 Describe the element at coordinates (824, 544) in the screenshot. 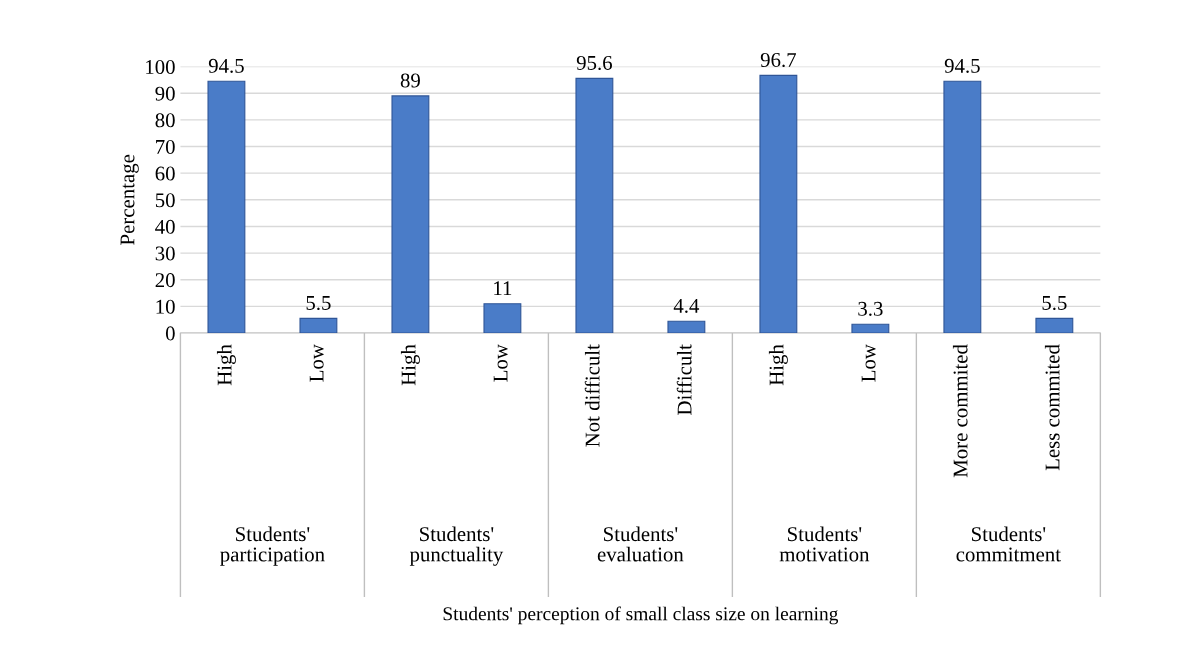

I see `text: Students' motivation` at that location.